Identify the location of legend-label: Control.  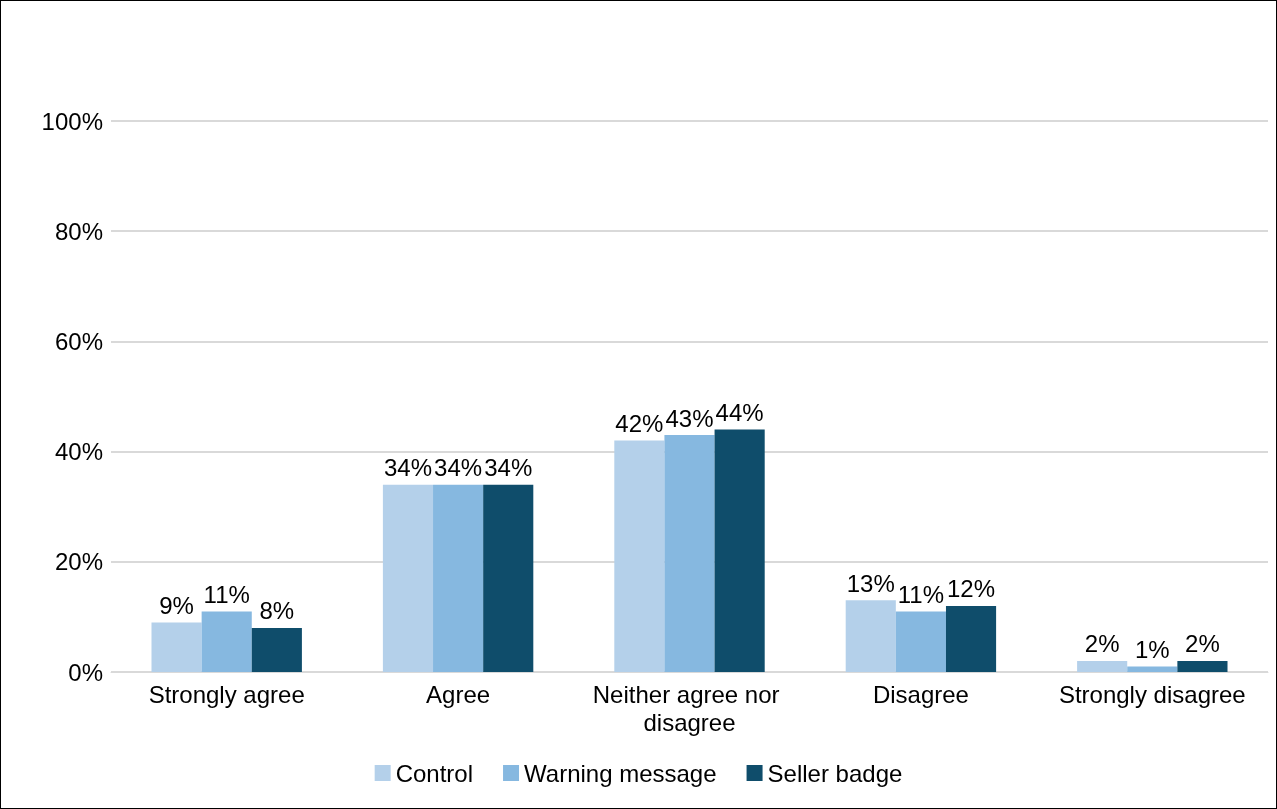
(434, 773).